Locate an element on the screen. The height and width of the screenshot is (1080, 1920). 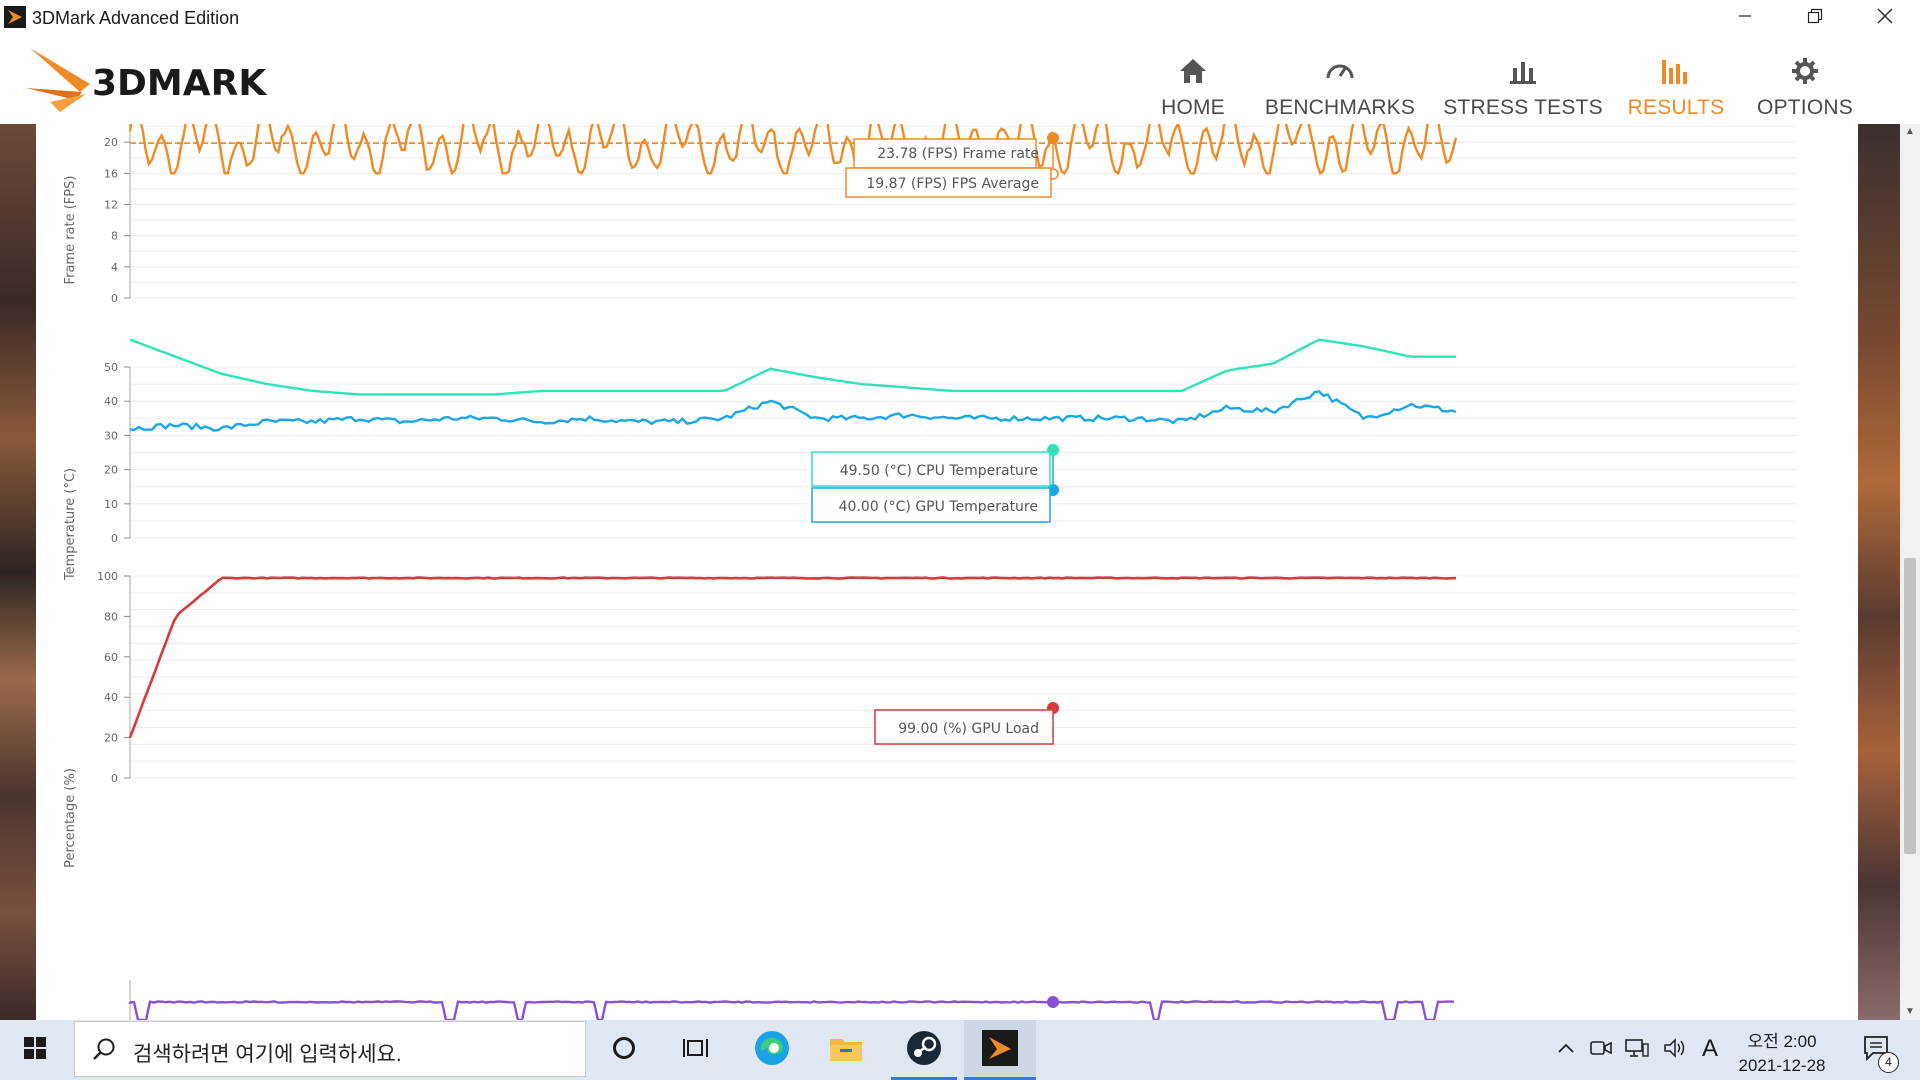
notification-icon is located at coordinates (1877, 1050).